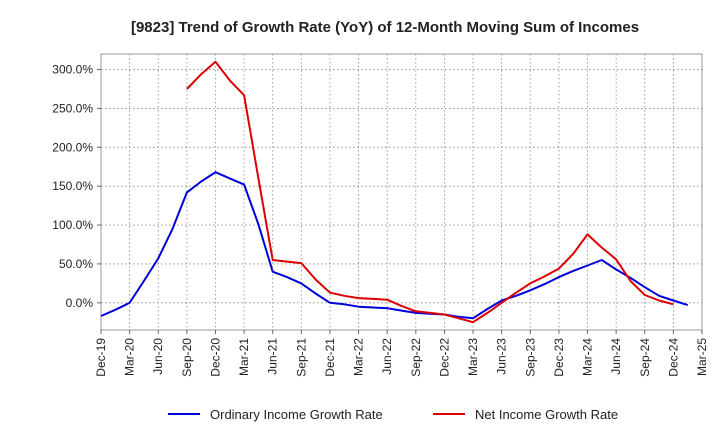 Image resolution: width=720 pixels, height=440 pixels. I want to click on x-tick-label: Dec-21, so click(330, 357).